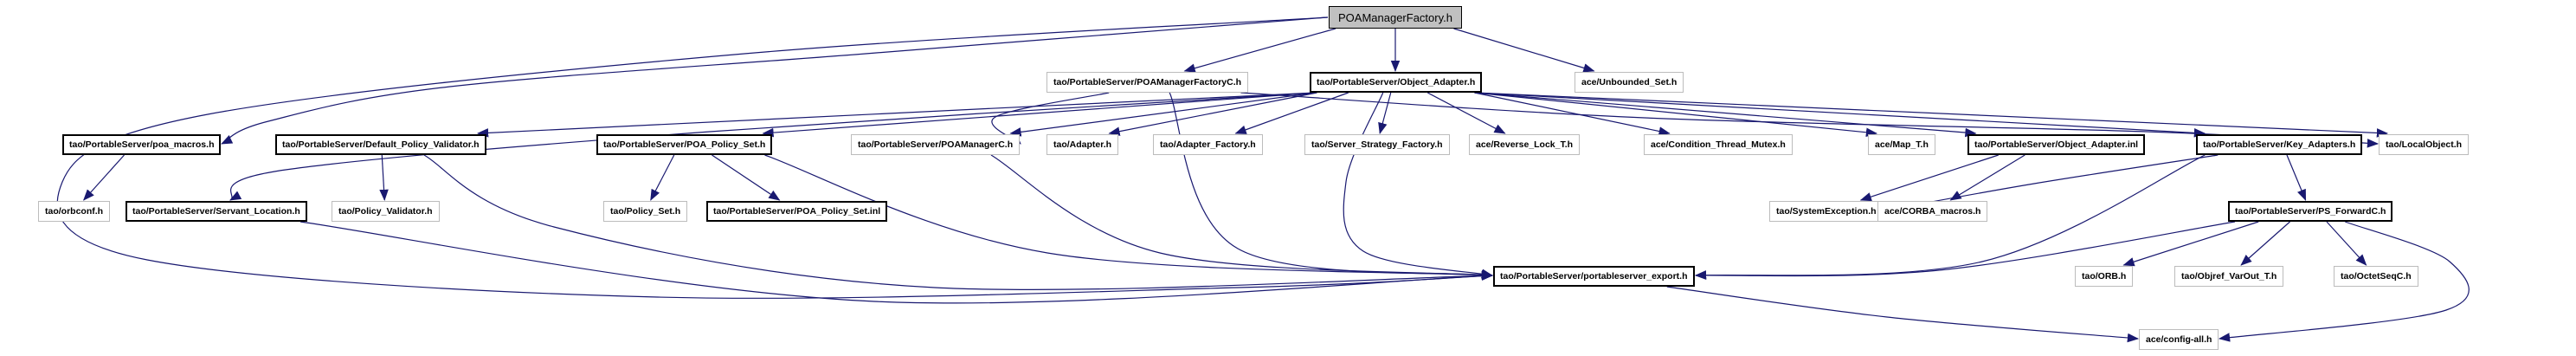  What do you see at coordinates (2229, 276) in the screenshot?
I see `graph-node-objref_varout: tao/Objref_VarOut_T.h` at bounding box center [2229, 276].